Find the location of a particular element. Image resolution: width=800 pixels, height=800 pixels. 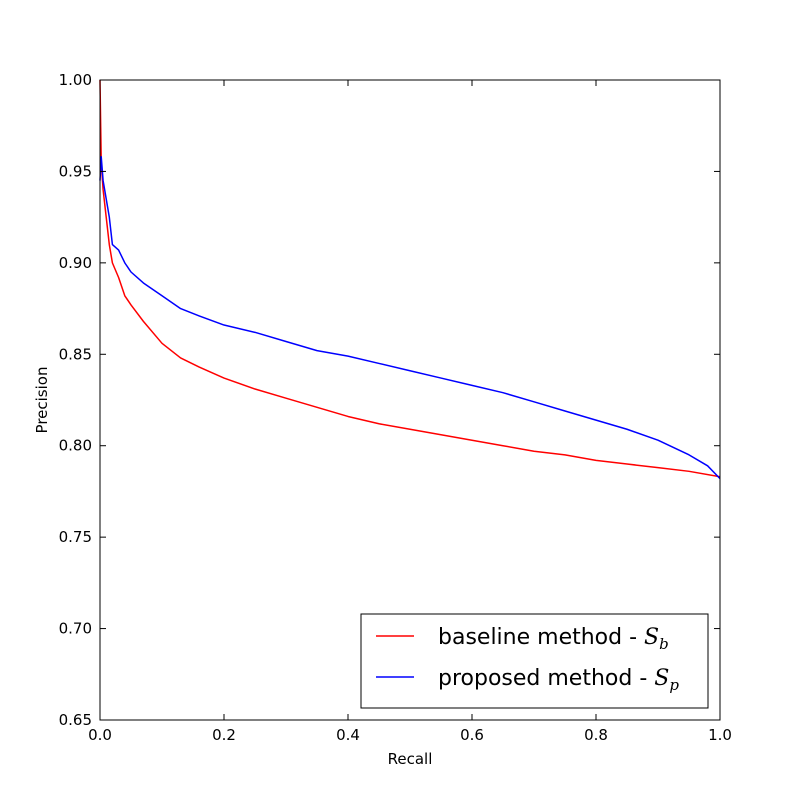

legend-label-proposed: proposed method - Sp is located at coordinates (558, 680).